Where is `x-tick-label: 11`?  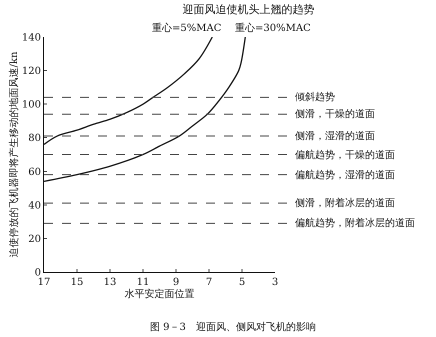 x-tick-label: 11 is located at coordinates (143, 282).